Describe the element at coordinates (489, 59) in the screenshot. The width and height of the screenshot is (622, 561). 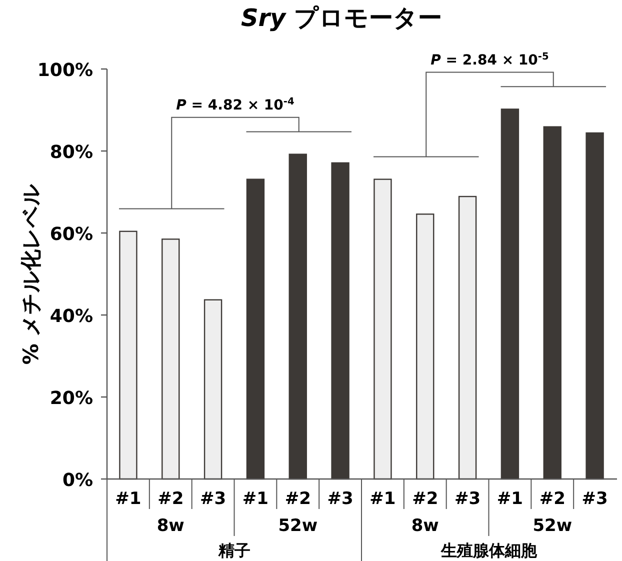
I see `text: P = 2.84 × 10$^{-5}$` at that location.